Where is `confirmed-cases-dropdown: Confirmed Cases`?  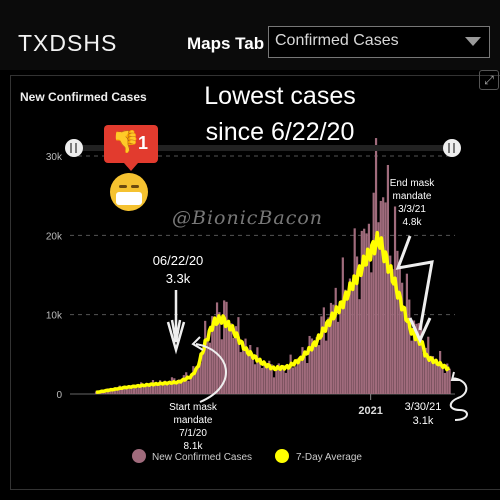
confirmed-cases-dropdown: Confirmed Cases is located at coordinates (379, 42).